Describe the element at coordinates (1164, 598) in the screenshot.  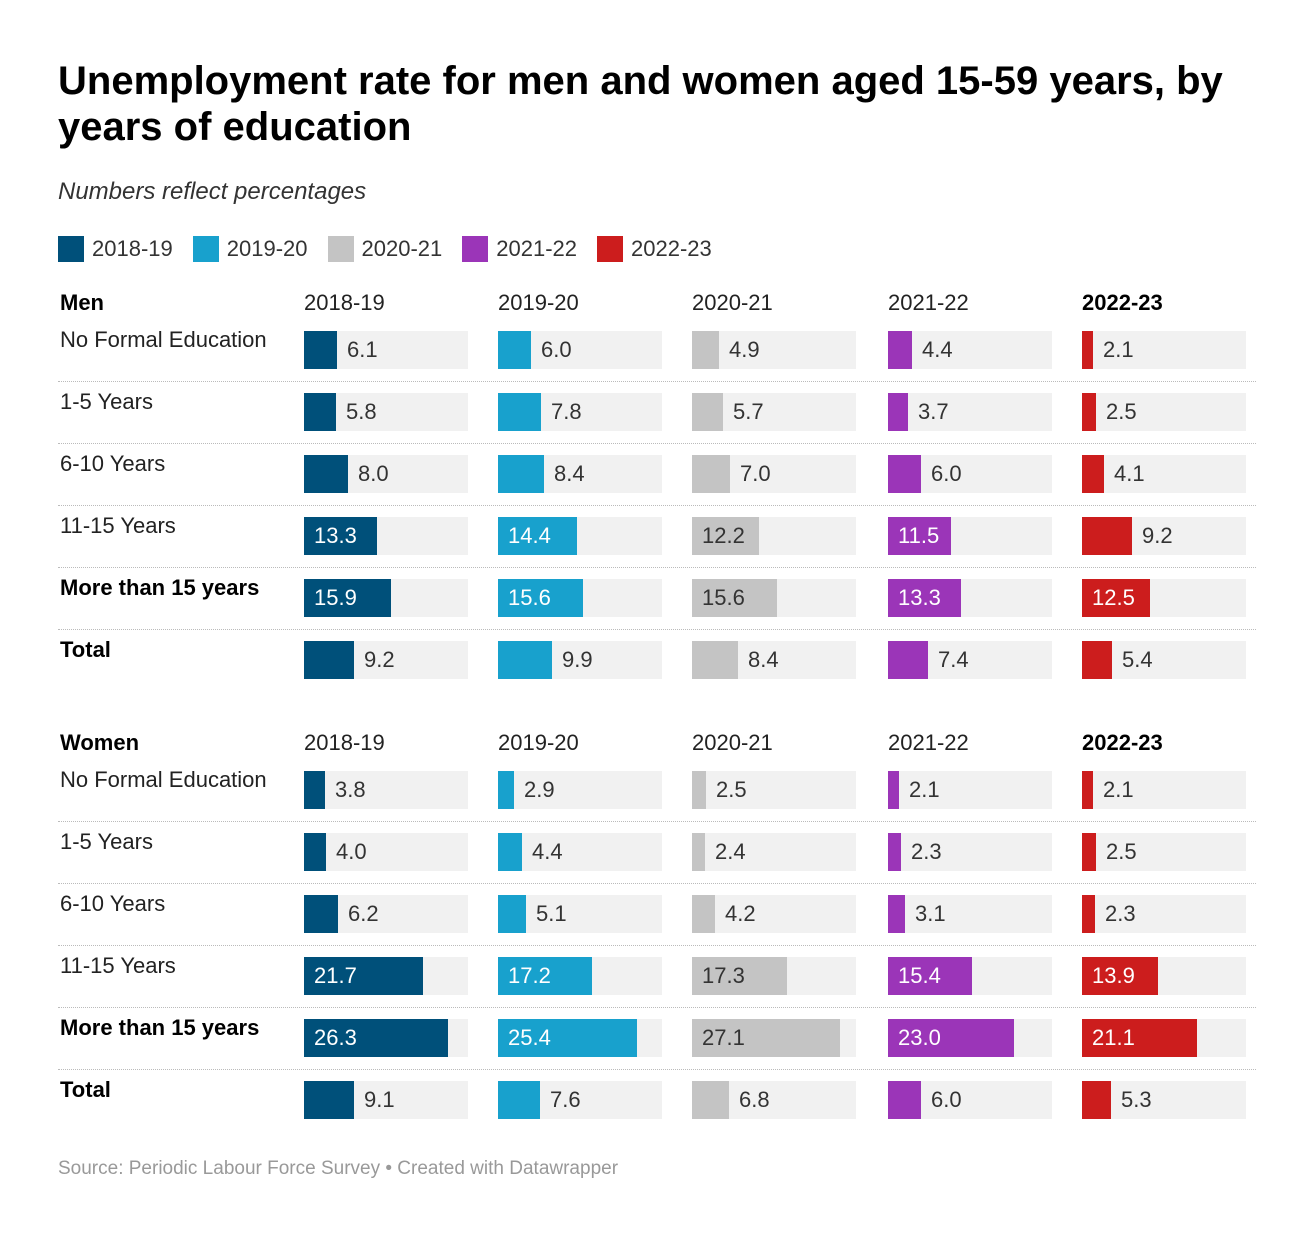
I see `bar-cell: 12.5` at that location.